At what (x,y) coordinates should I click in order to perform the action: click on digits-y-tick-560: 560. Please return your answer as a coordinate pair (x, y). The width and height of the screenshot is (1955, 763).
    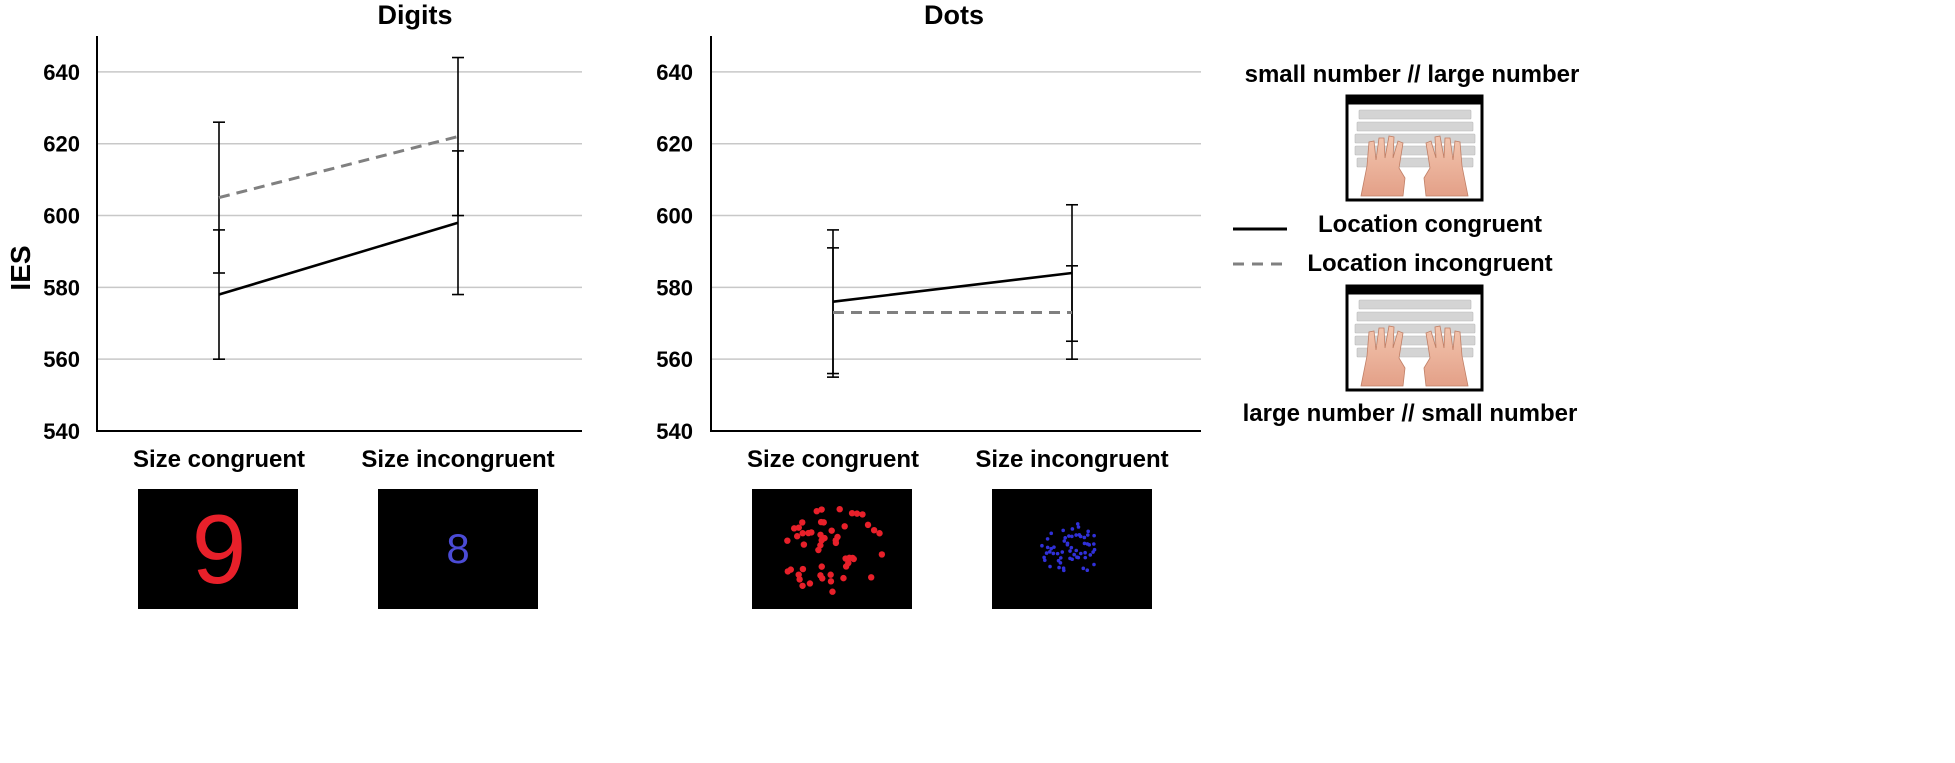
    Looking at the image, I should click on (61, 359).